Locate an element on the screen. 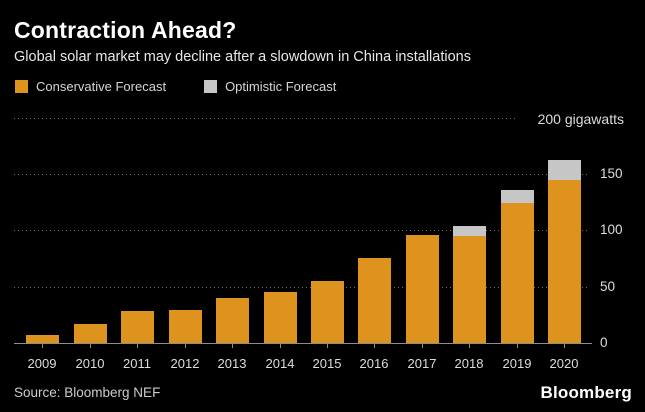 The height and width of the screenshot is (412, 645). x-axis-label-2020: 2020 is located at coordinates (564, 363).